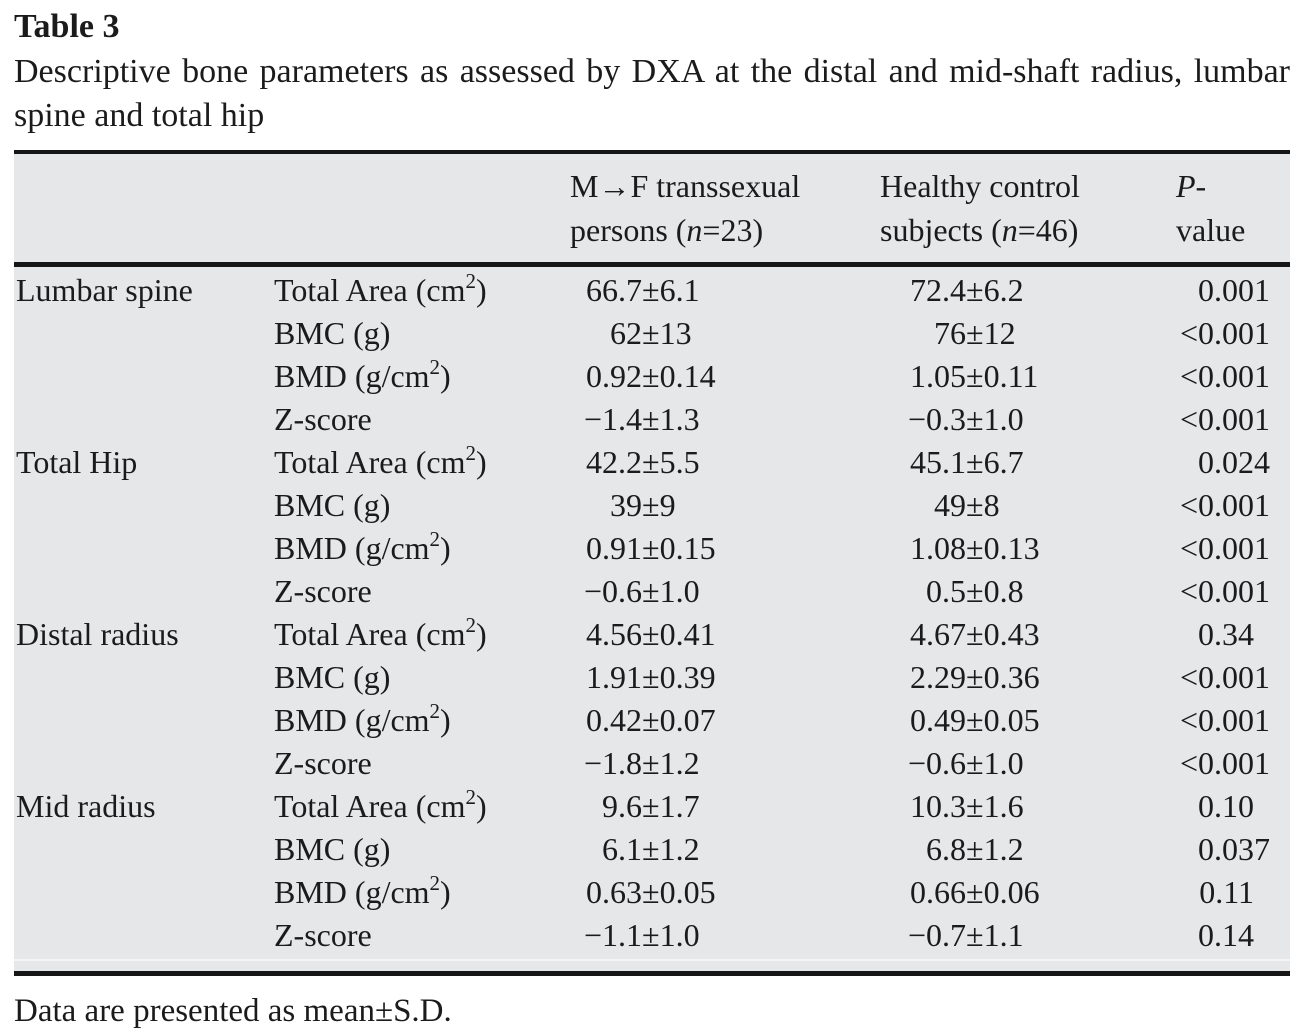  What do you see at coordinates (1234, 290) in the screenshot?
I see `pvalue-cell: 0.001` at bounding box center [1234, 290].